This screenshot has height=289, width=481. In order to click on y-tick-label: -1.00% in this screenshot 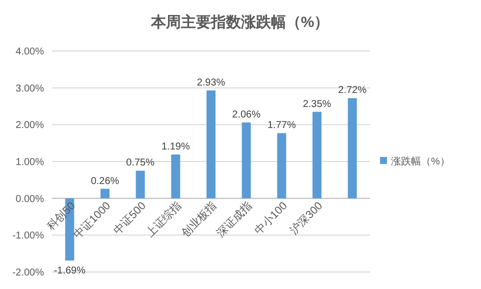, I will do `click(28, 236)`.